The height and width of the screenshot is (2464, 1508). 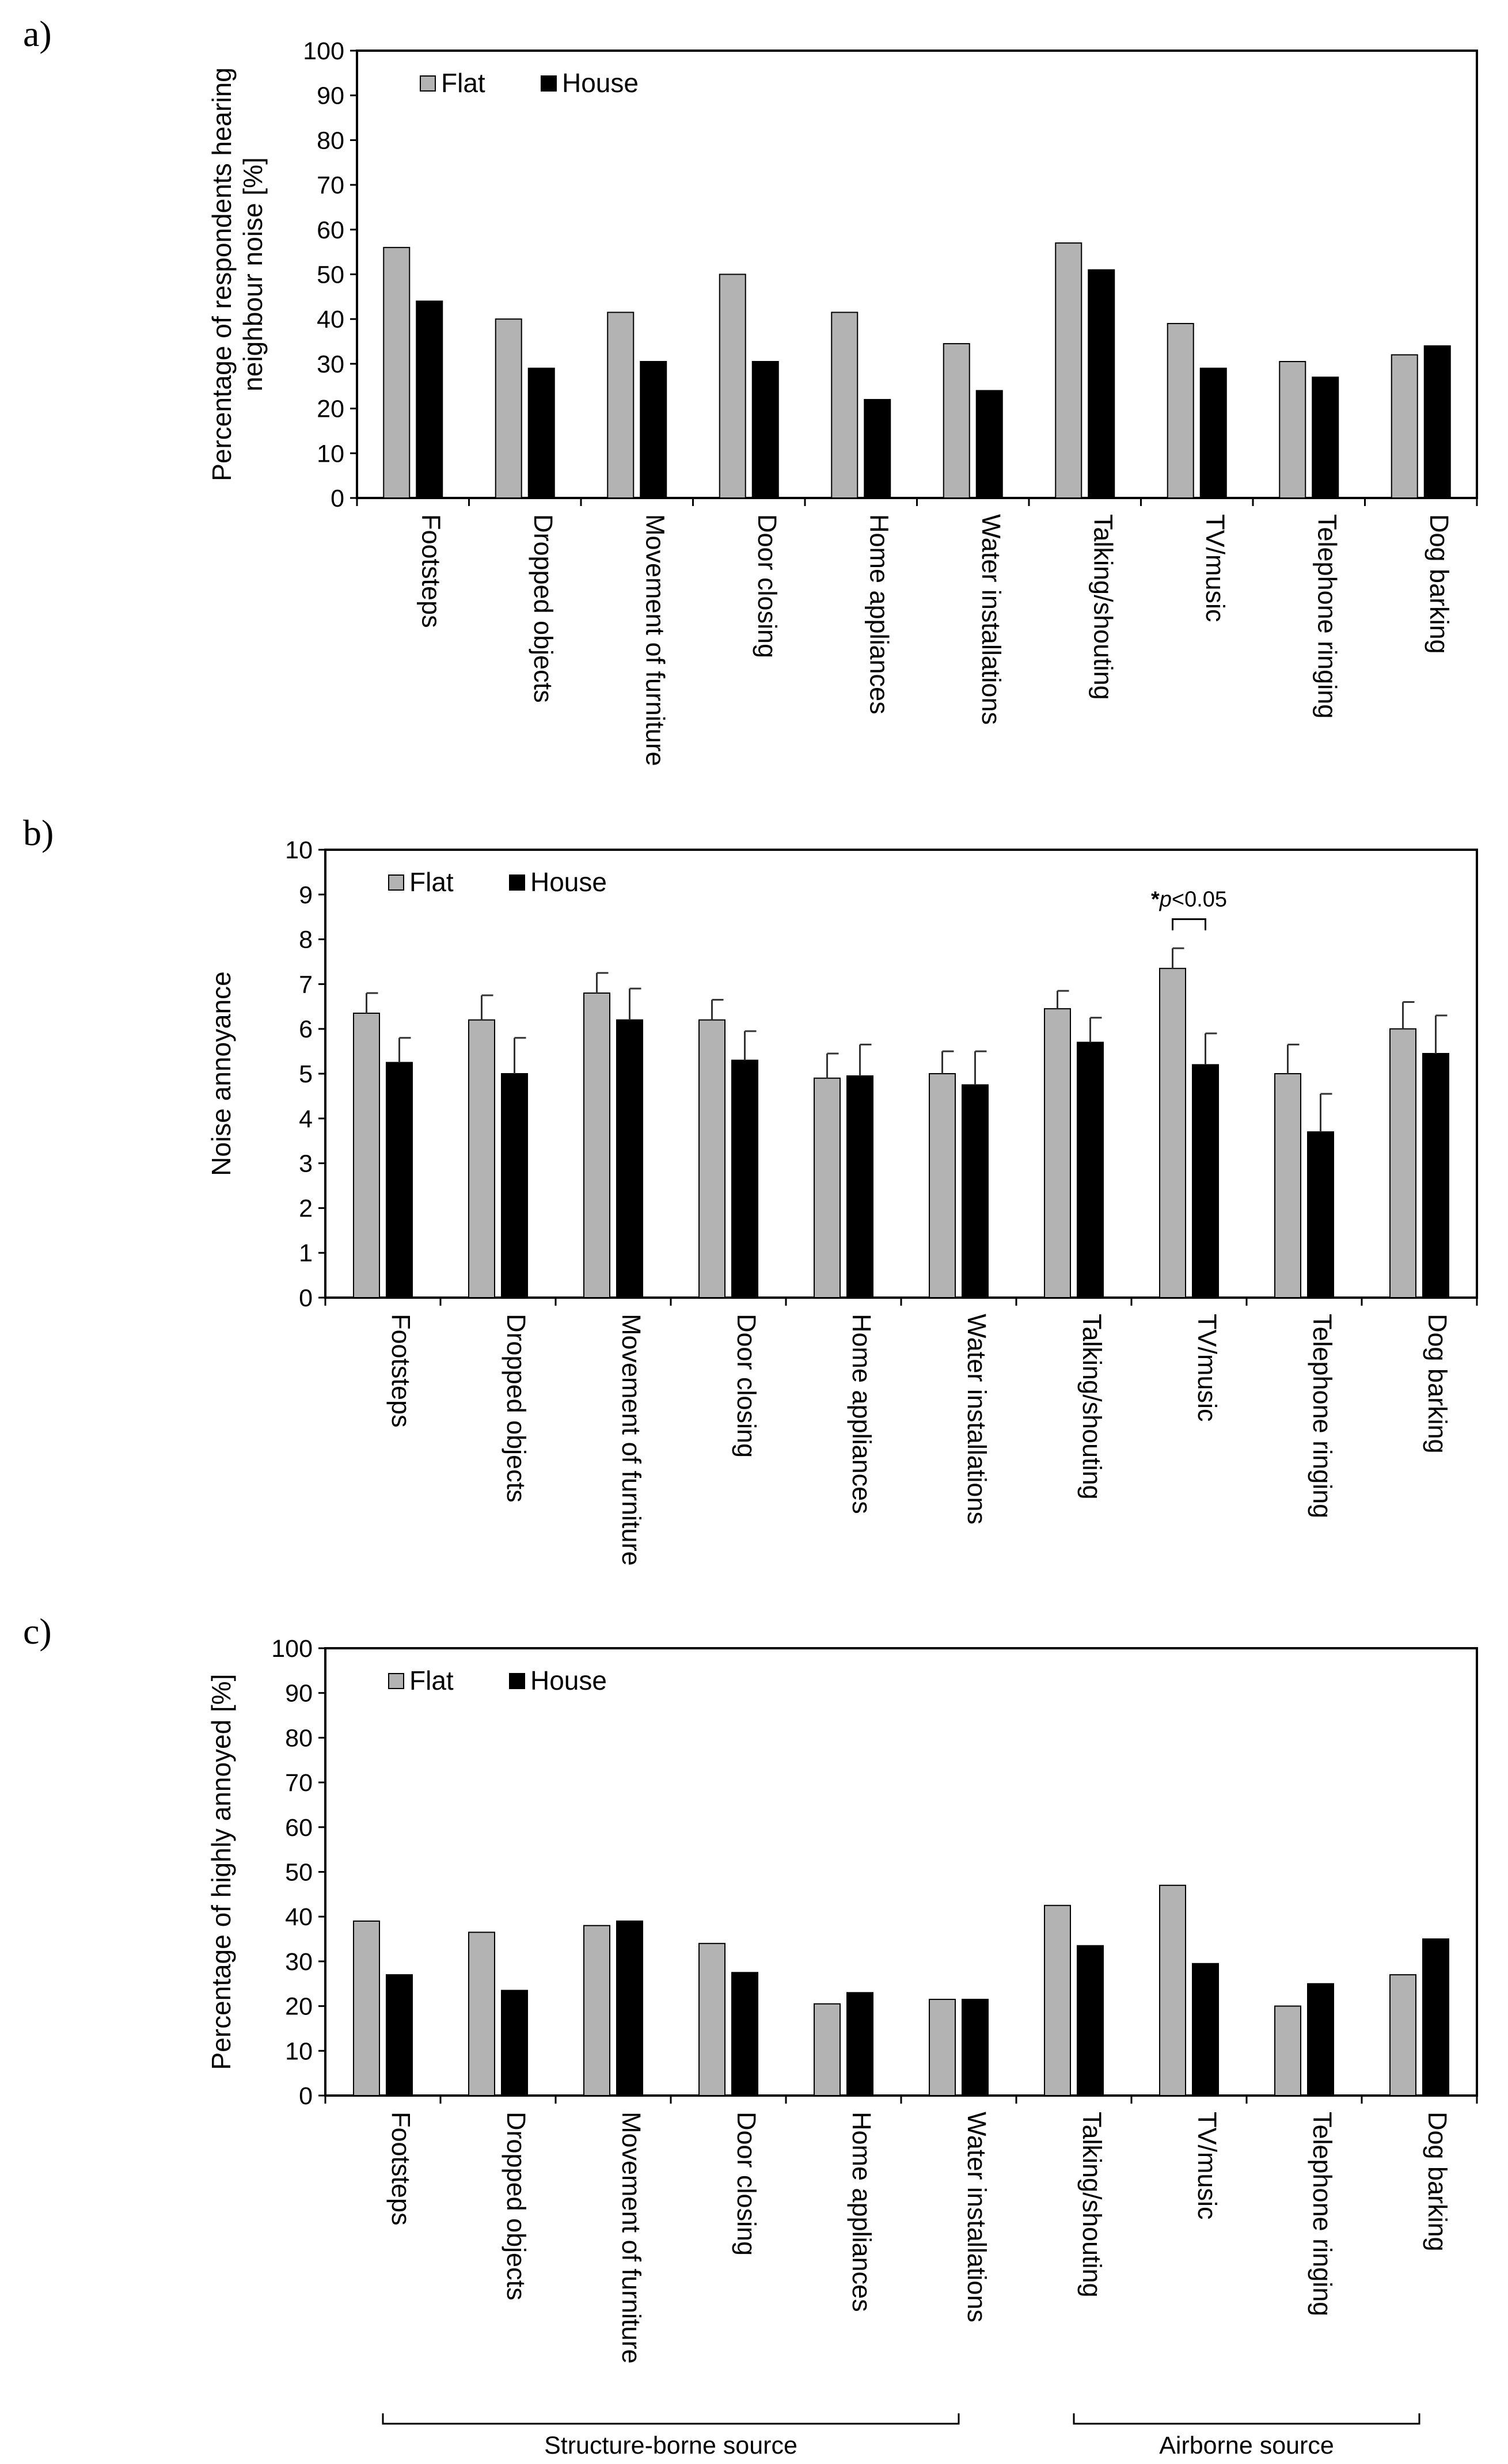 What do you see at coordinates (306, 895) in the screenshot?
I see `y-tick-label: 9` at bounding box center [306, 895].